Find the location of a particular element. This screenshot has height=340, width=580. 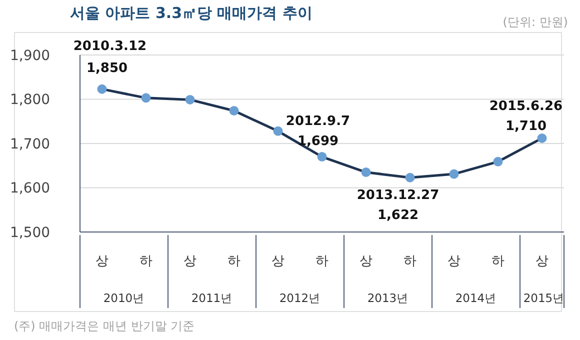

chart-subtitle: (단위: 만원) is located at coordinates (535, 22).